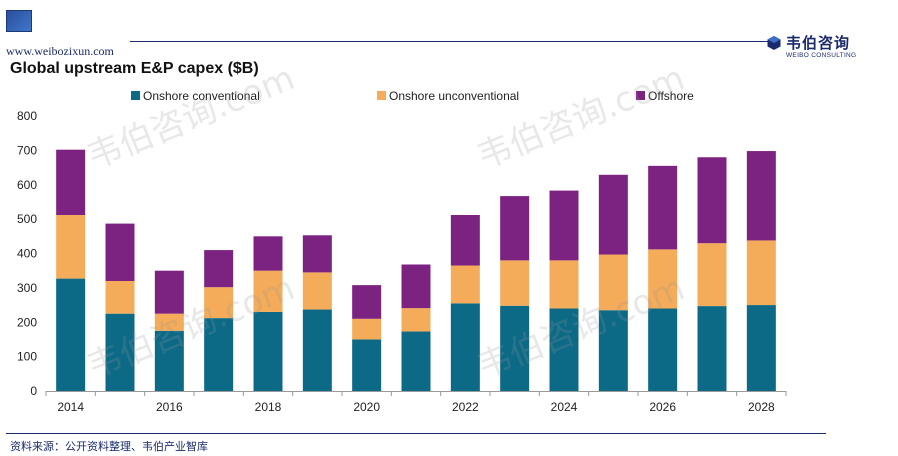 This screenshot has height=456, width=898. Describe the element at coordinates (27, 185) in the screenshot. I see `y-tick-label: 600` at that location.